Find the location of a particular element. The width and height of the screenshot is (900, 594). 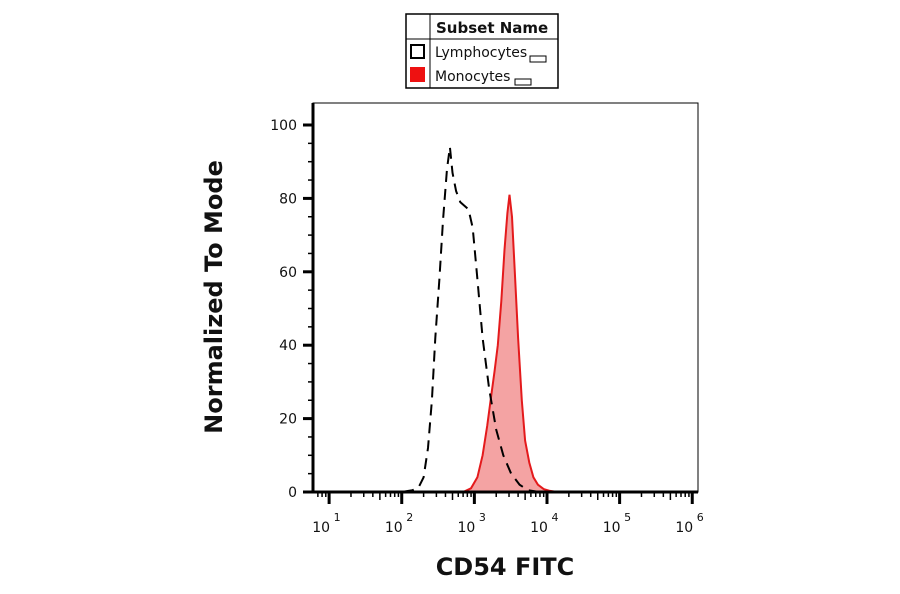

x-tick-exponent: 3 is located at coordinates (482, 517).